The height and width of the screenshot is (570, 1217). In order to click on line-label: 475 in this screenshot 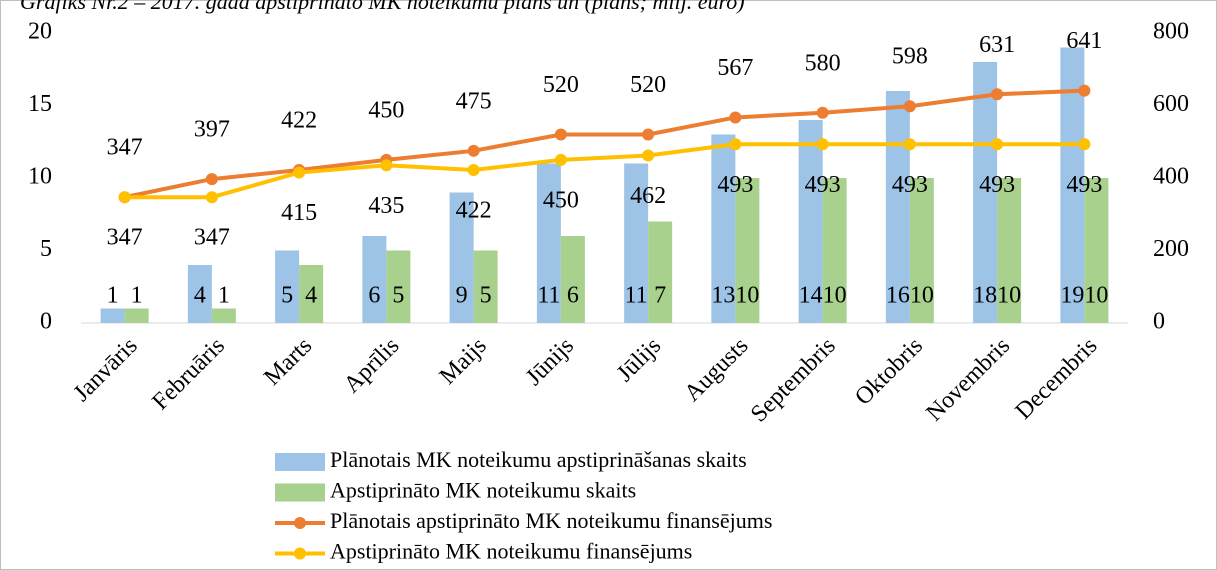, I will do `click(474, 101)`.